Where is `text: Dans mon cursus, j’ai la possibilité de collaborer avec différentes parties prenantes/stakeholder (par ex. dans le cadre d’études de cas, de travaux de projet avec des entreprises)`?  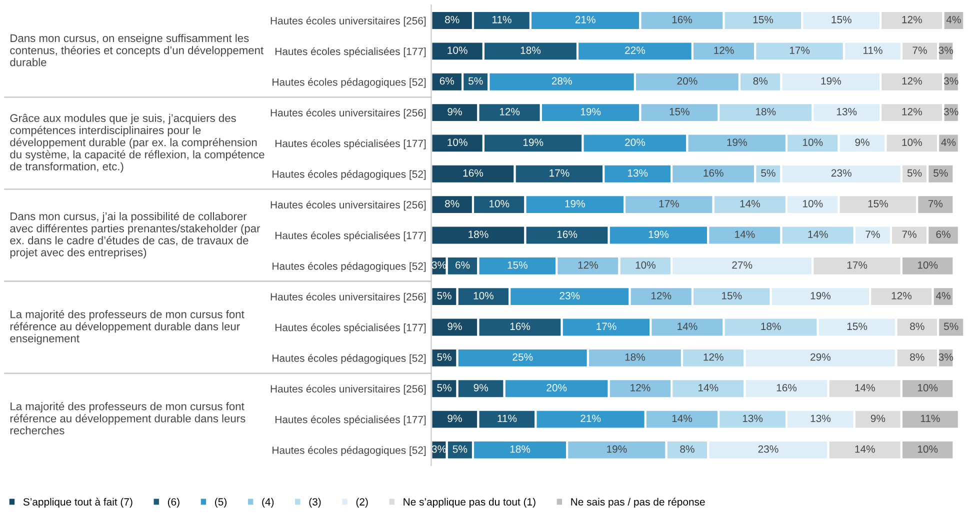
text: Dans mon cursus, j’ai la possibilité de collaborer avec différentes parties prenantes/stakeholder (par ex. dans le cadre d’études de cas, de travaux de projet avec des entreprises) is located at coordinates (135, 235).